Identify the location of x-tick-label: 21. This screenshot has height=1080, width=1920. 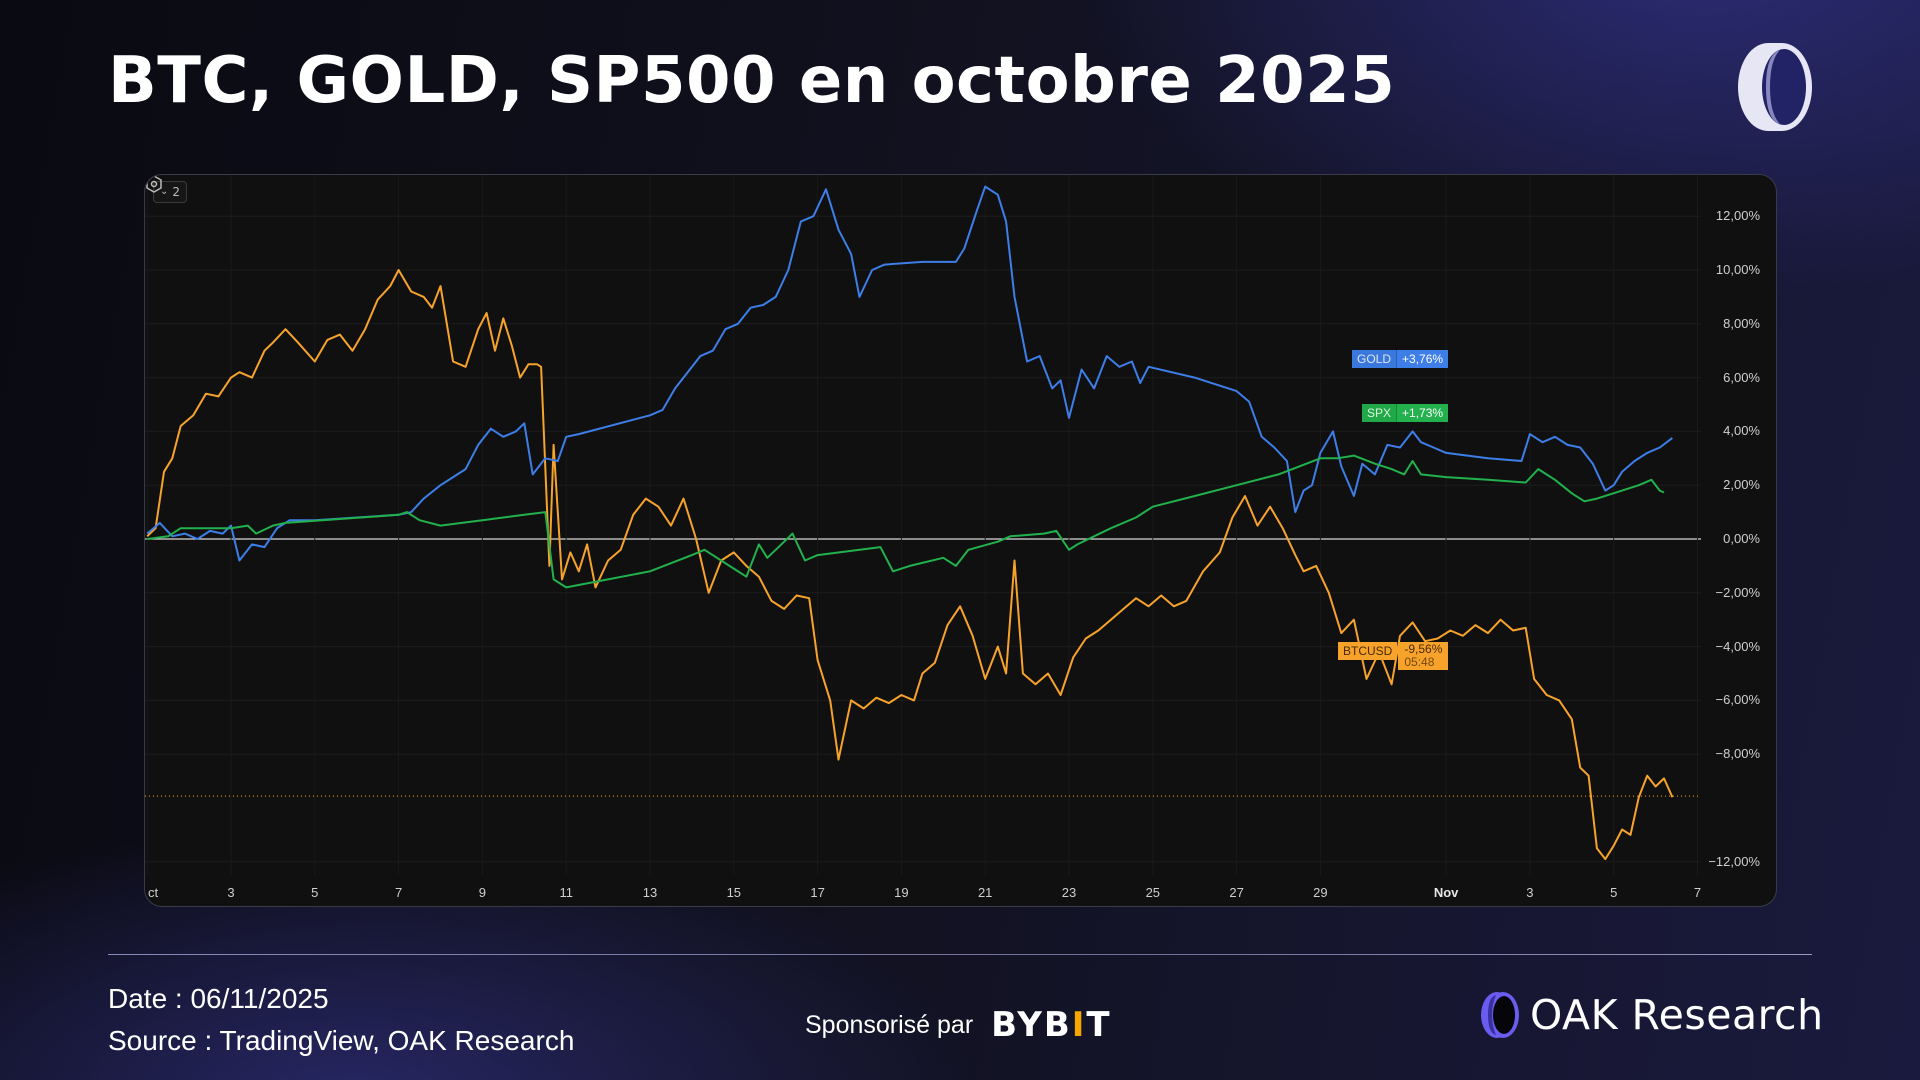
(985, 892).